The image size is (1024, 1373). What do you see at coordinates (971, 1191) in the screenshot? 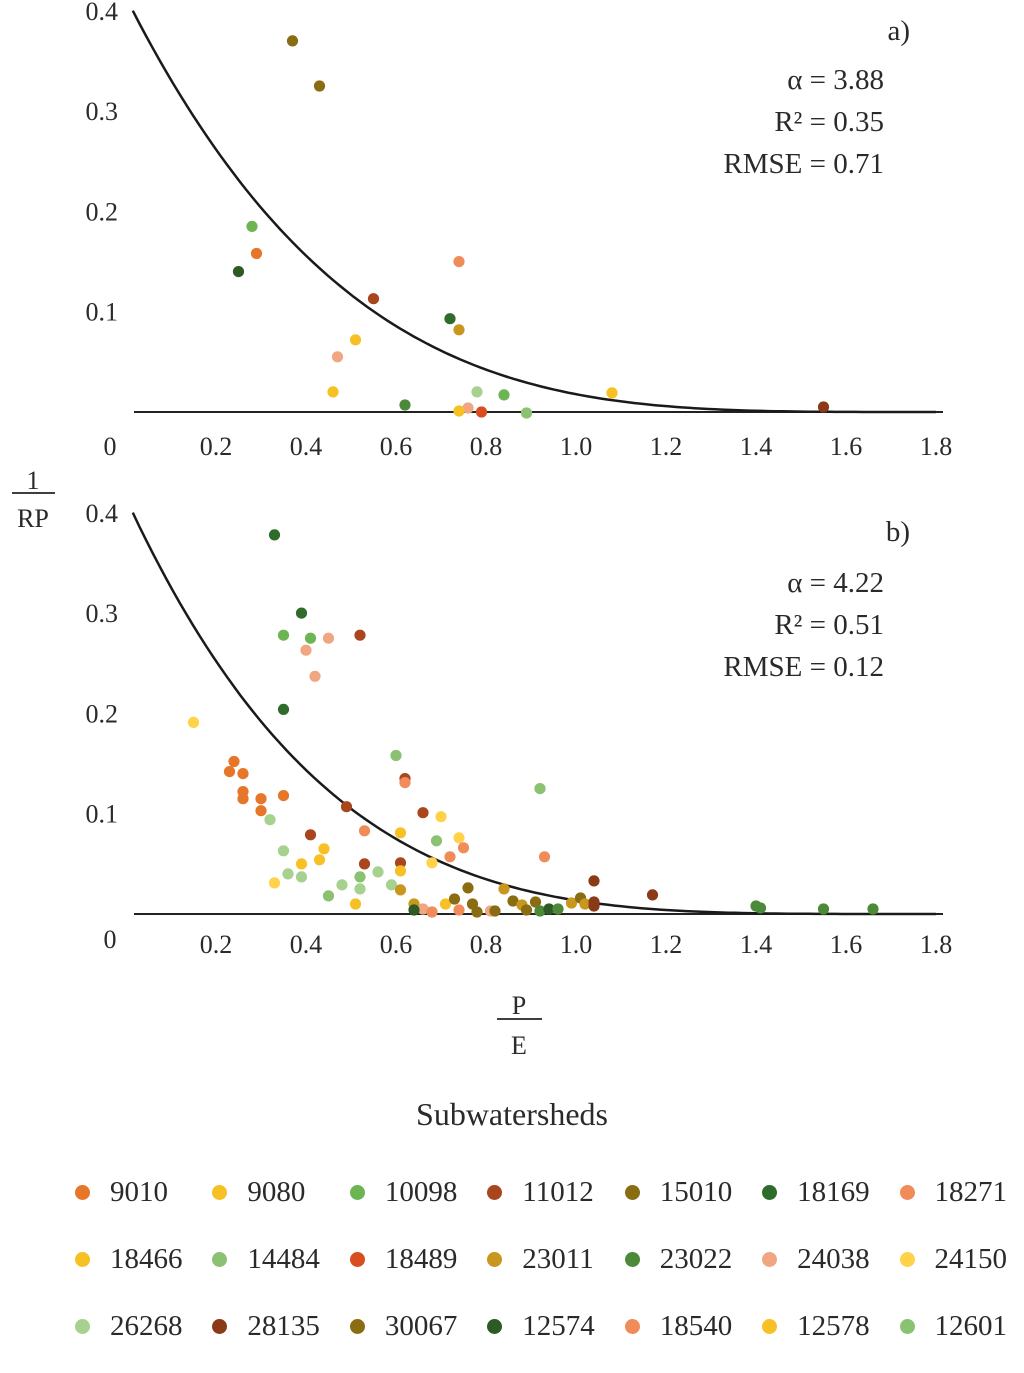
I see `legend-label: 18271` at bounding box center [971, 1191].